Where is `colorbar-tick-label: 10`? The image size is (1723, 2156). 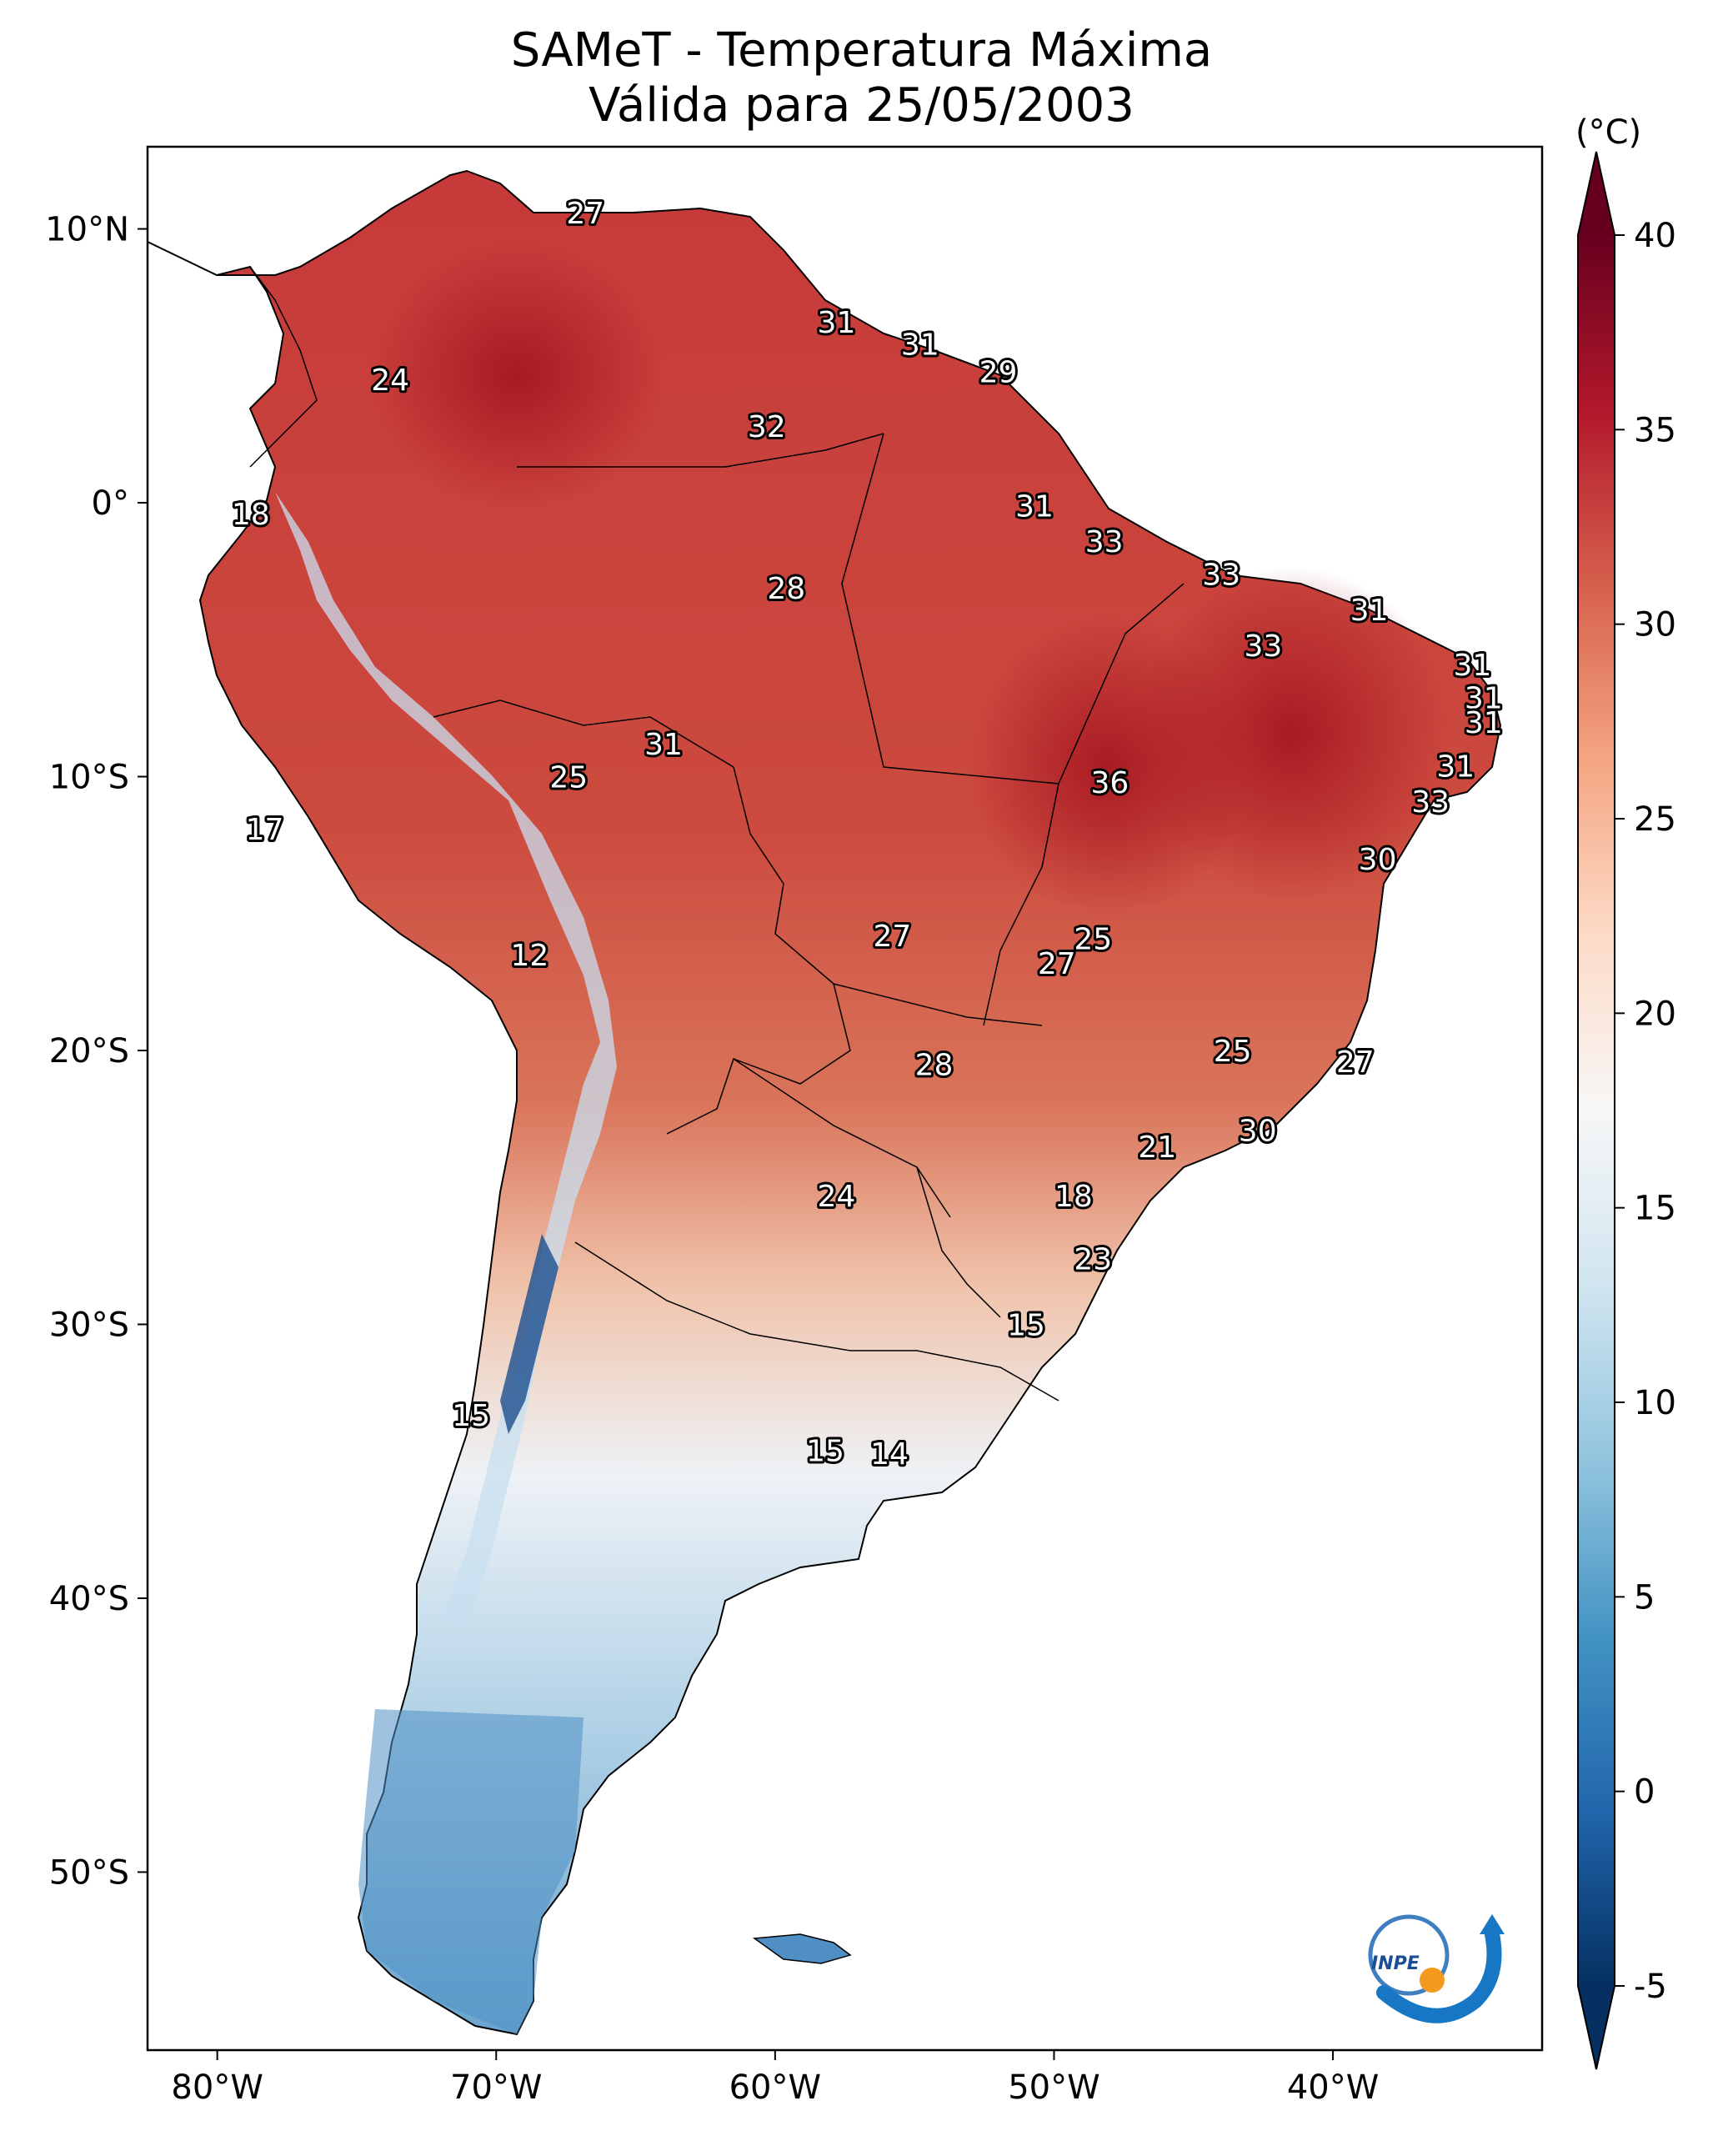 colorbar-tick-label: 10 is located at coordinates (1655, 1403).